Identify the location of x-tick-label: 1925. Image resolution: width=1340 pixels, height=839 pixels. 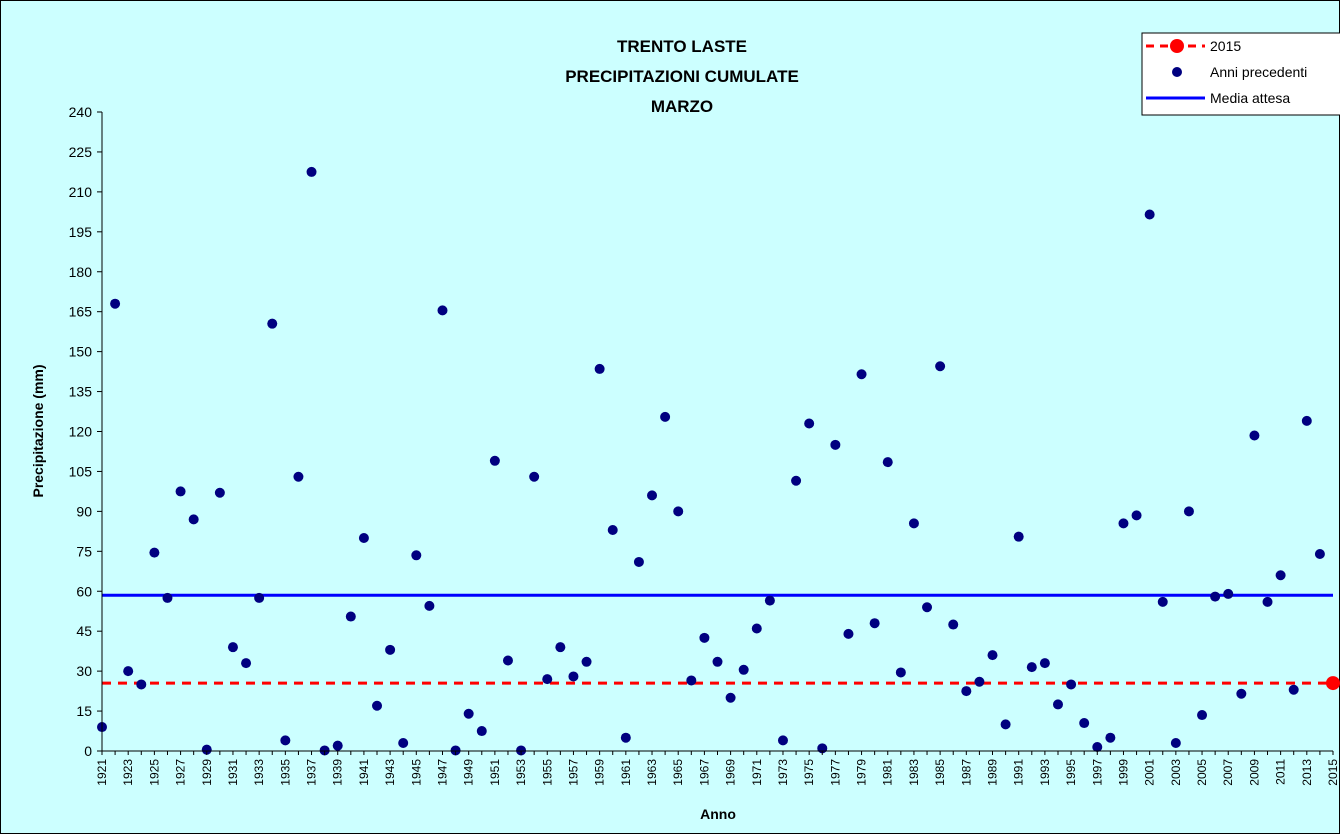
(154, 772).